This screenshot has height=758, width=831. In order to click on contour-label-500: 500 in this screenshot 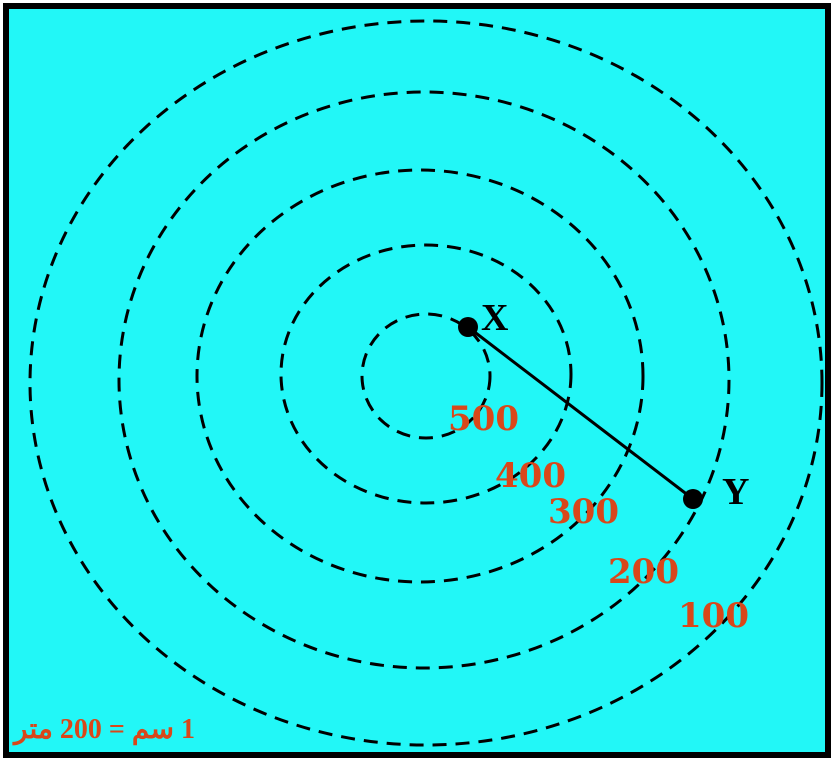, I will do `click(483, 419)`.